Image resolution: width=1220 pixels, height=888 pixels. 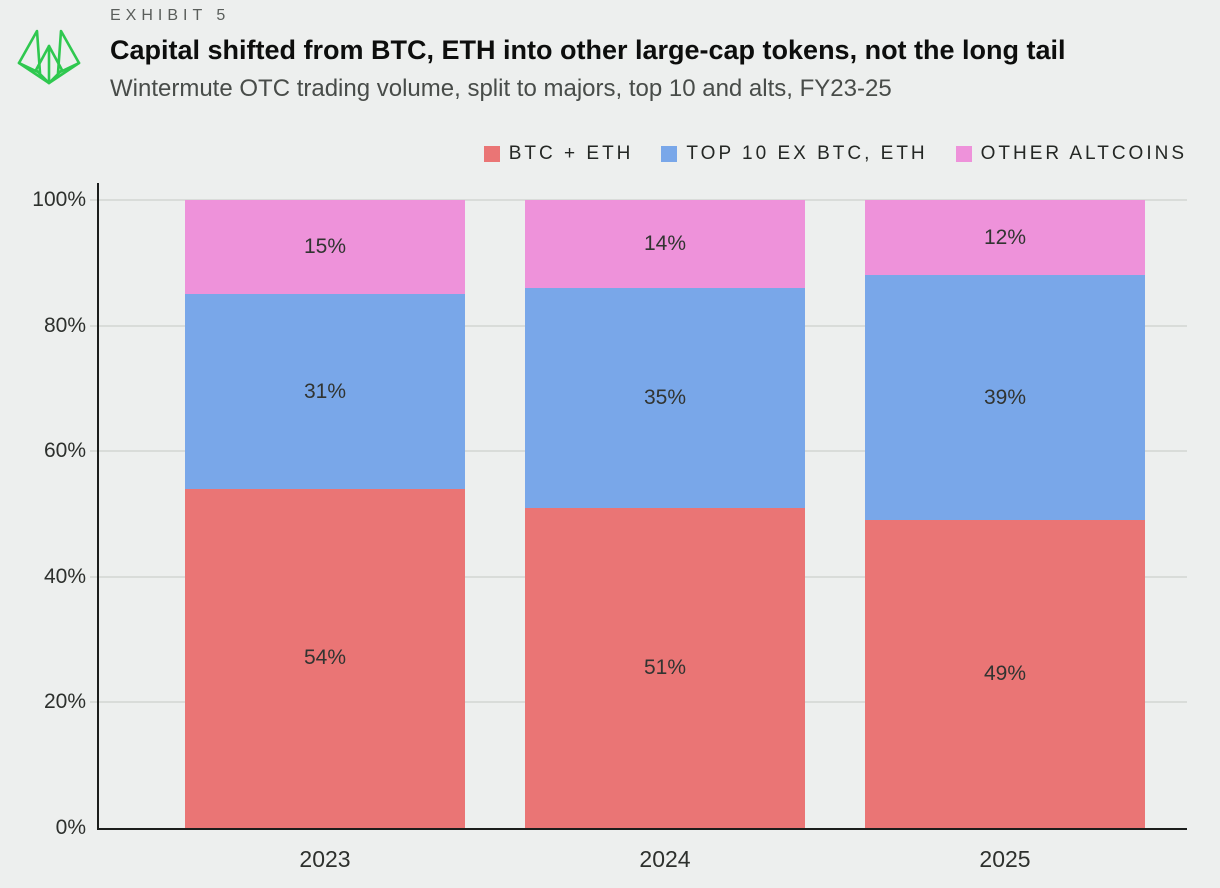 I want to click on segment-value-label: 35%, so click(x=665, y=397).